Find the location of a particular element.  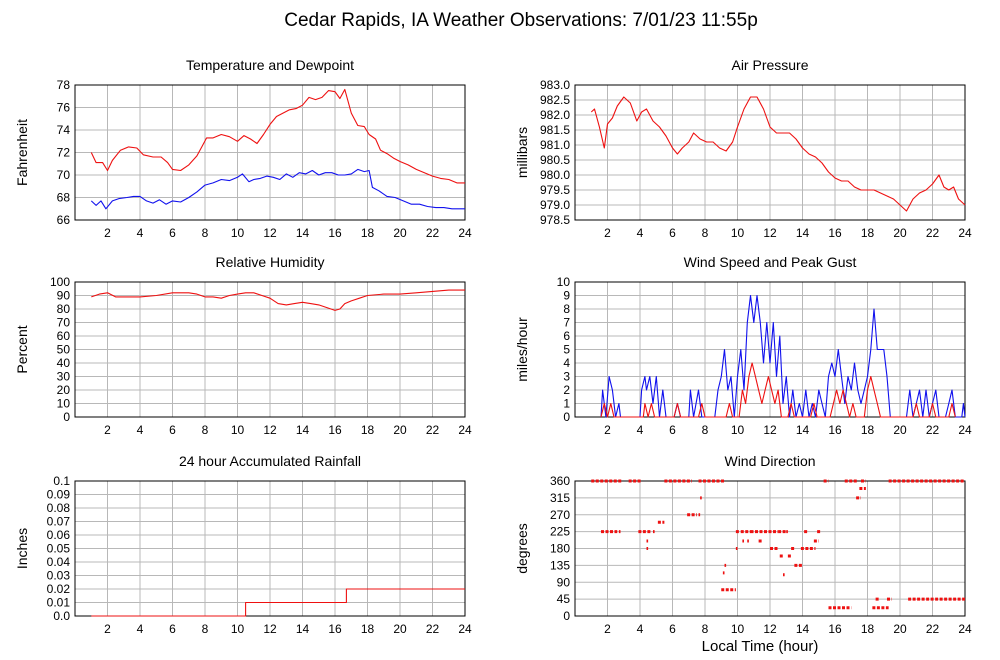

y-tick-label: 100 is located at coordinates (60, 282).